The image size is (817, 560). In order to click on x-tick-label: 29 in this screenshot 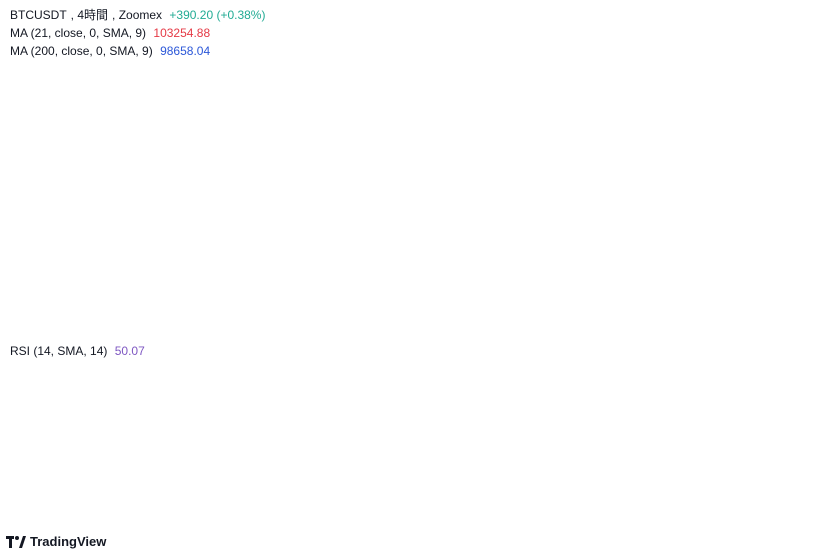, I will do `click(709, 513)`.